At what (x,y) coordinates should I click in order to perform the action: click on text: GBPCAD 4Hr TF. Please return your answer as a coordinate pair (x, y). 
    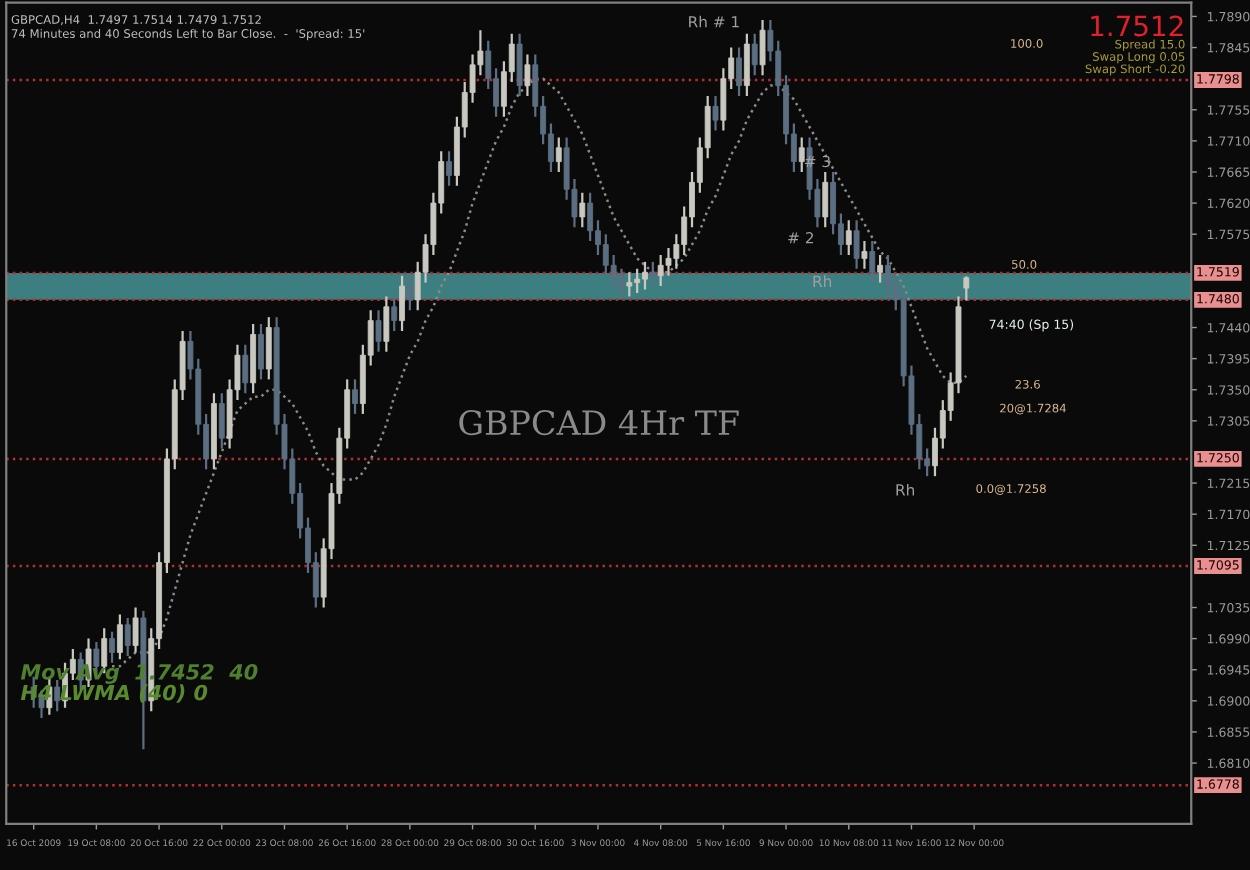
    Looking at the image, I should click on (599, 423).